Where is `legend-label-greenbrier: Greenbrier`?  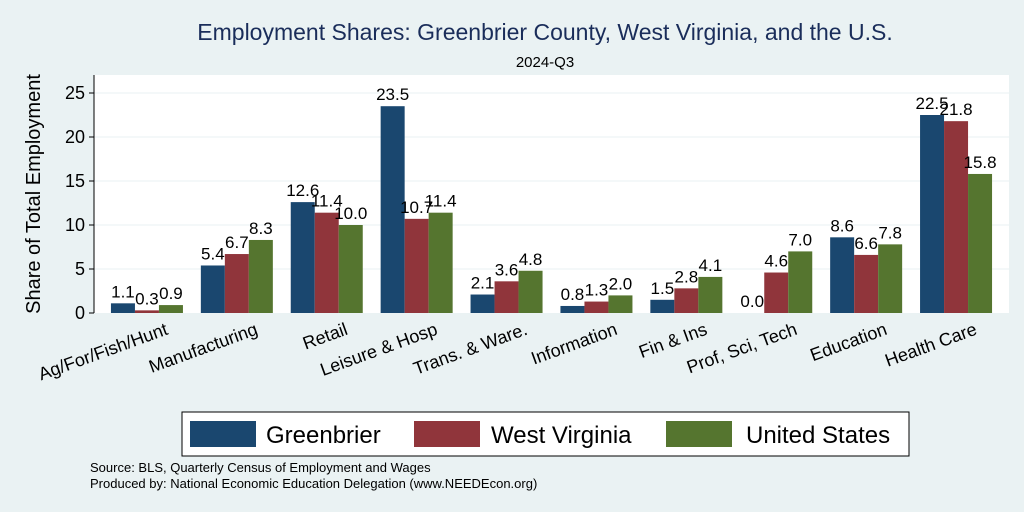 legend-label-greenbrier: Greenbrier is located at coordinates (323, 435).